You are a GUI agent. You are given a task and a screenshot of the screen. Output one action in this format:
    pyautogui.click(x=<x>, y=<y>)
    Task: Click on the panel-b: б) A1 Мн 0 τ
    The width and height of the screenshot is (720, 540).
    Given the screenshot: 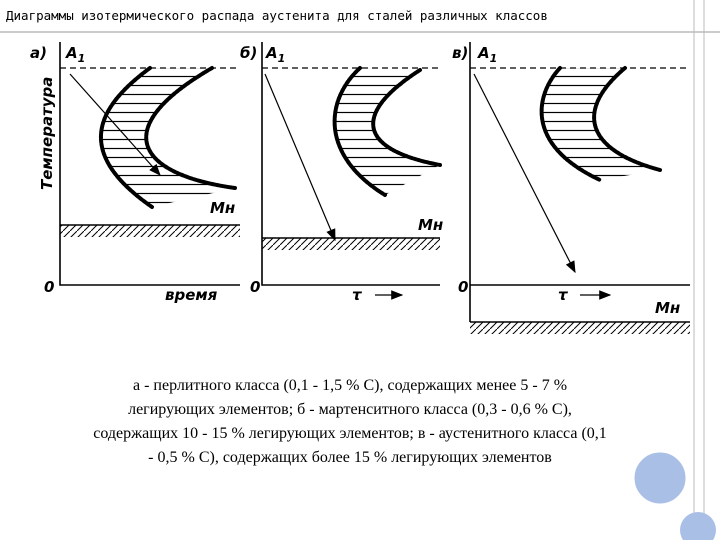 What is the action you would take?
    pyautogui.click(x=341, y=173)
    